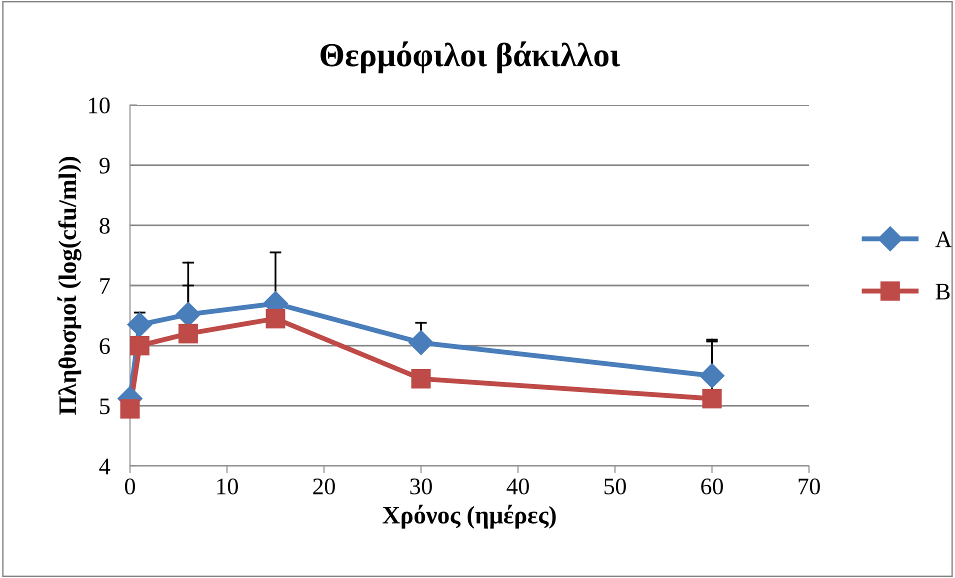  What do you see at coordinates (943, 239) in the screenshot?
I see `legend-label: A` at bounding box center [943, 239].